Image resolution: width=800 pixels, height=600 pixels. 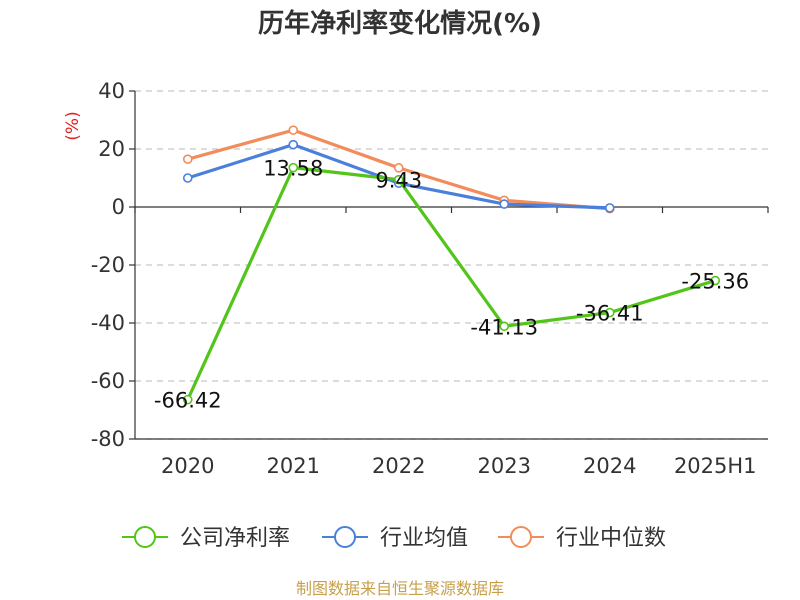 I want to click on x-tick-label: 2020, so click(x=187, y=466).